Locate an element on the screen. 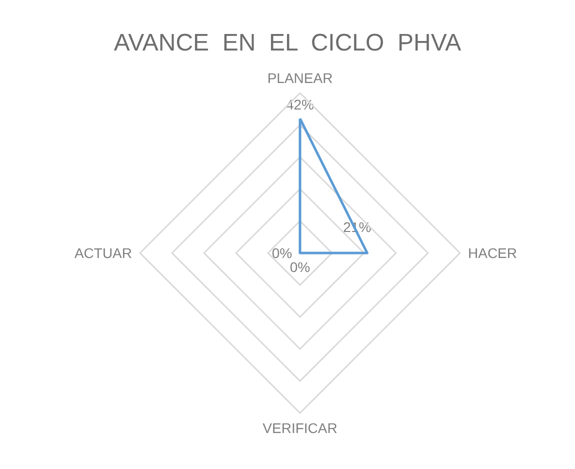 The height and width of the screenshot is (469, 575). spoke-label: ACTUAR is located at coordinates (103, 253).